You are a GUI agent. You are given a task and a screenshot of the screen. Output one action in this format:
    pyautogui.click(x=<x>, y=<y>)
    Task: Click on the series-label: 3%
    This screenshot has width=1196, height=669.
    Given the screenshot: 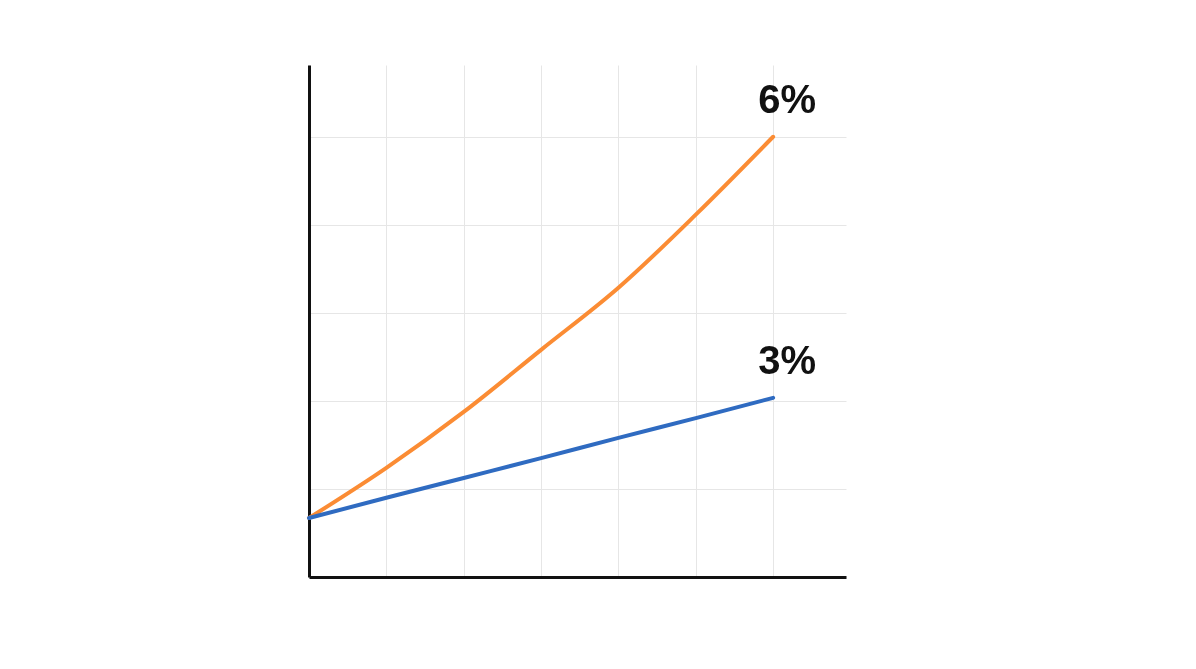 What is the action you would take?
    pyautogui.click(x=787, y=359)
    